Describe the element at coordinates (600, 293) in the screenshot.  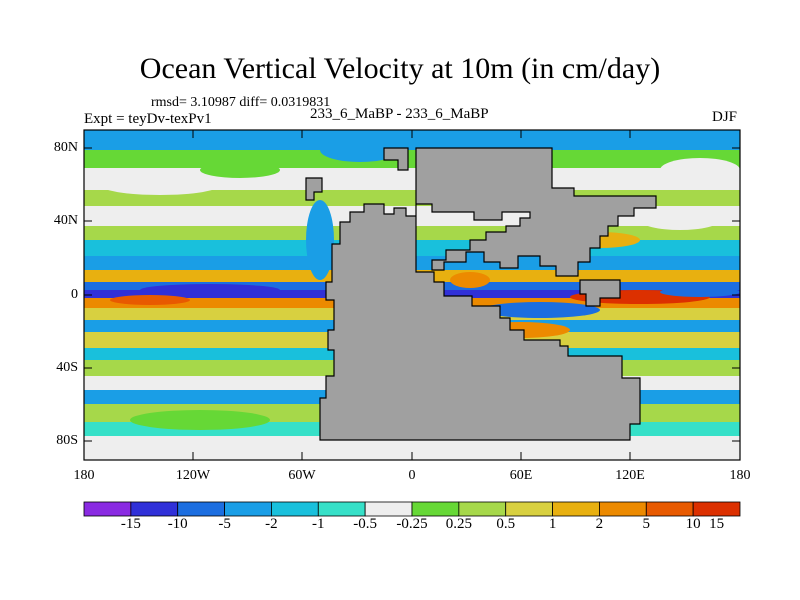
I see `land-india-block` at that location.